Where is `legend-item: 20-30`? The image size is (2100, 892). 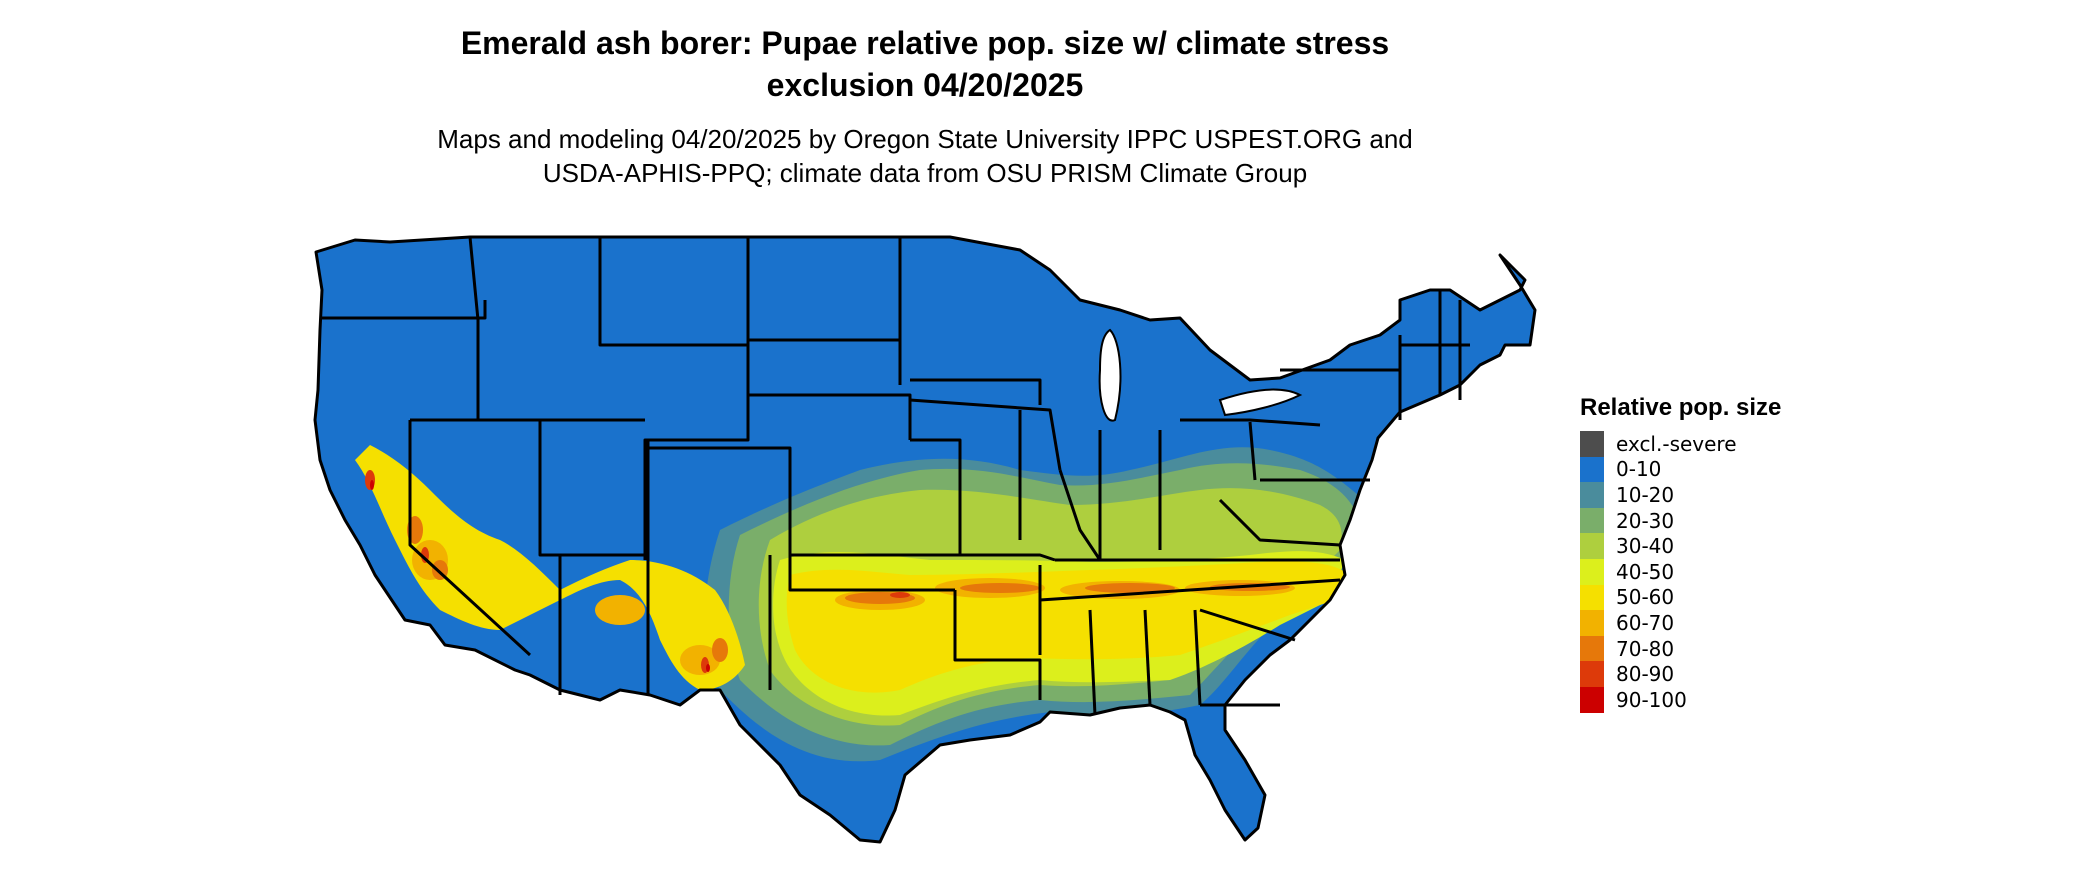 legend-item: 20-30 is located at coordinates (1730, 520).